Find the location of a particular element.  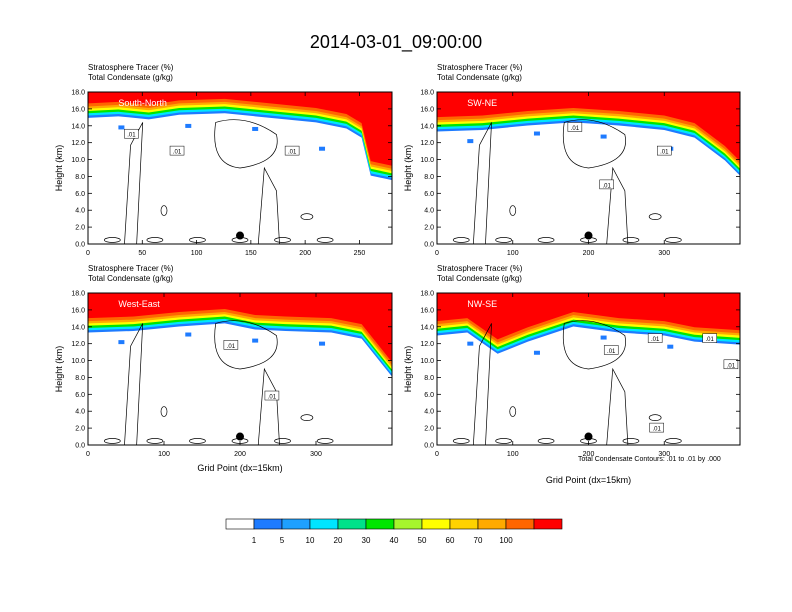

colorbar-label: 60 is located at coordinates (450, 540).